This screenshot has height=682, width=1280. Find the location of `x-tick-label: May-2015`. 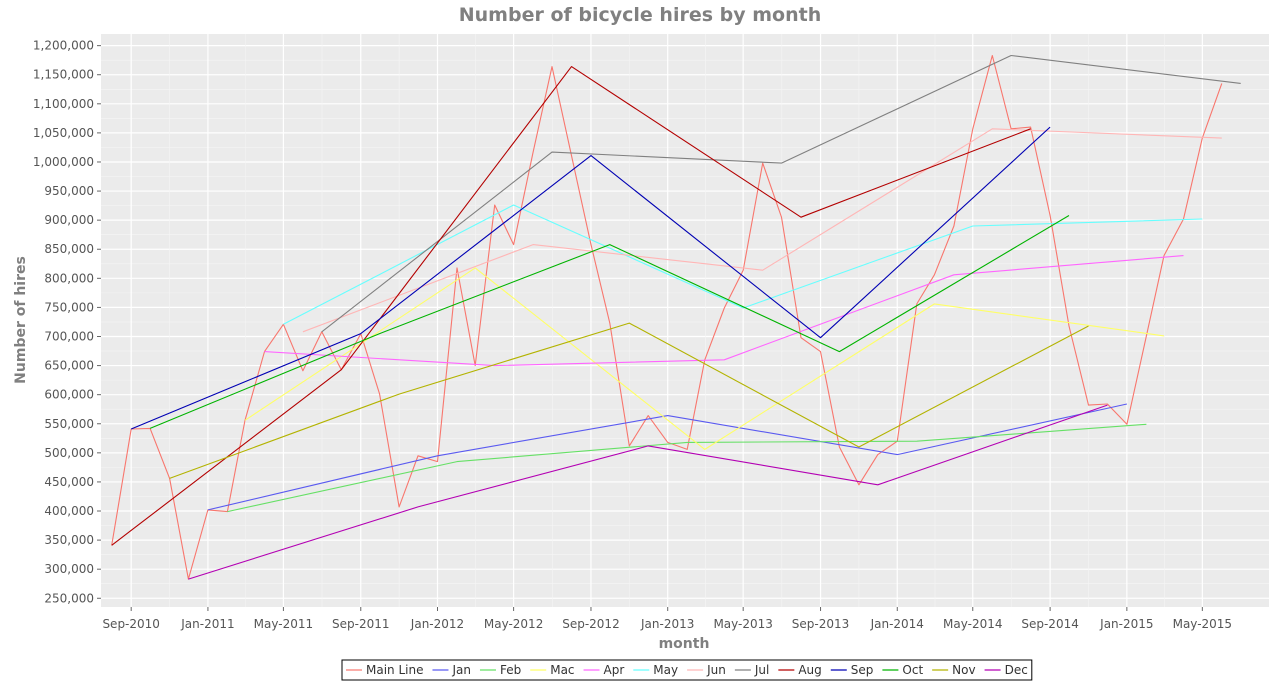

x-tick-label: May-2015 is located at coordinates (1202, 624).